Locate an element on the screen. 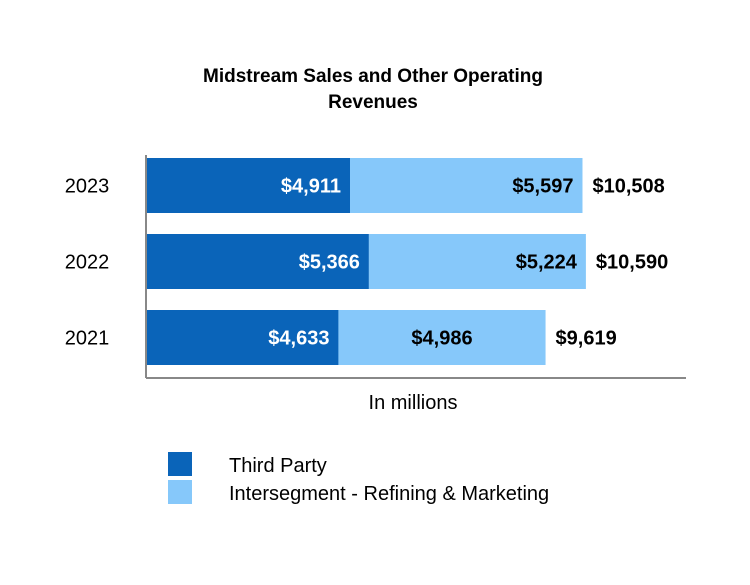 This screenshot has width=750, height=585. data-label: $4,986 is located at coordinates (441, 339).